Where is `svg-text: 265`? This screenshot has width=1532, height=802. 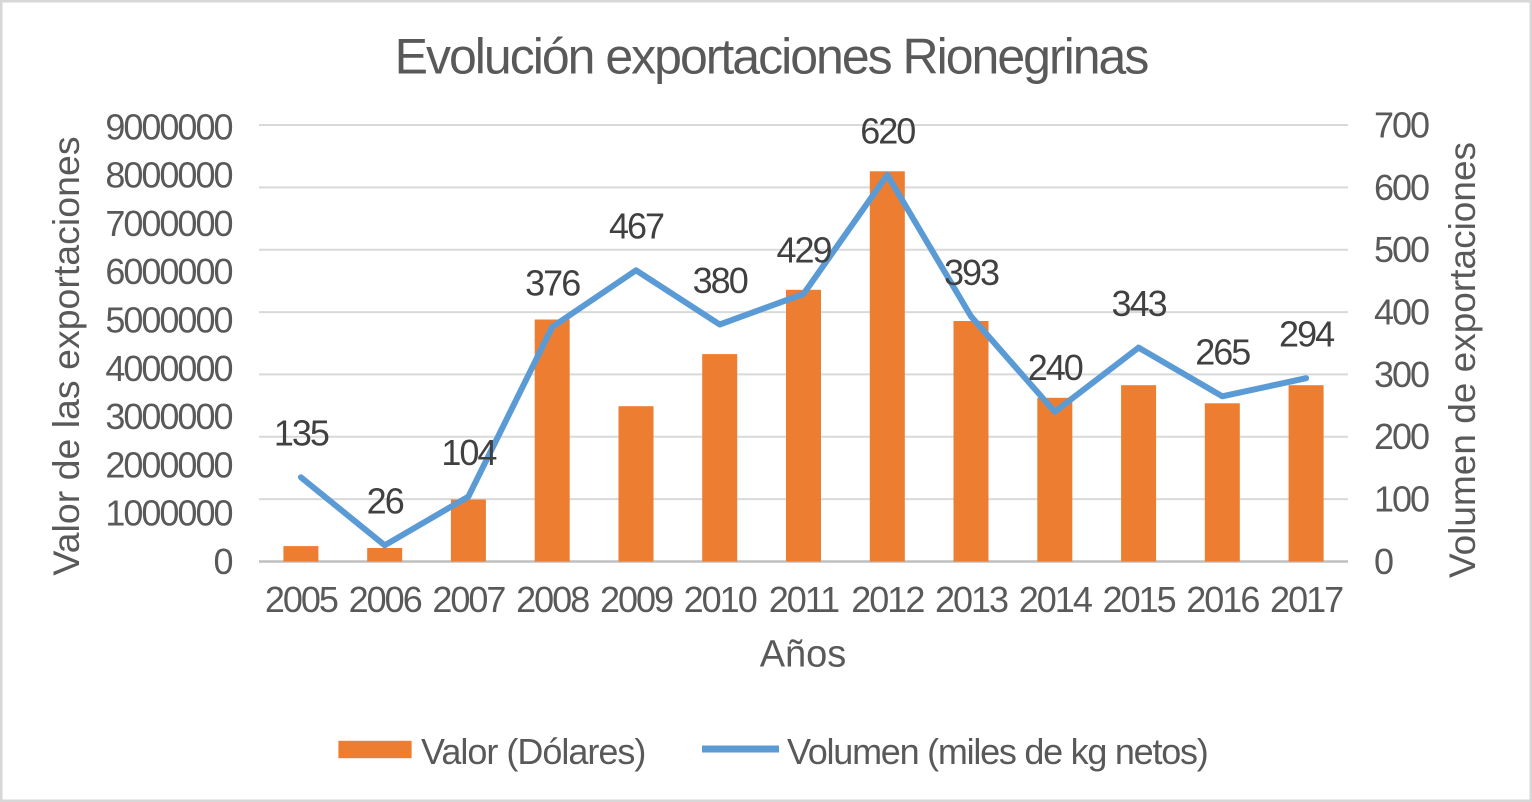
svg-text: 265 is located at coordinates (1222, 352).